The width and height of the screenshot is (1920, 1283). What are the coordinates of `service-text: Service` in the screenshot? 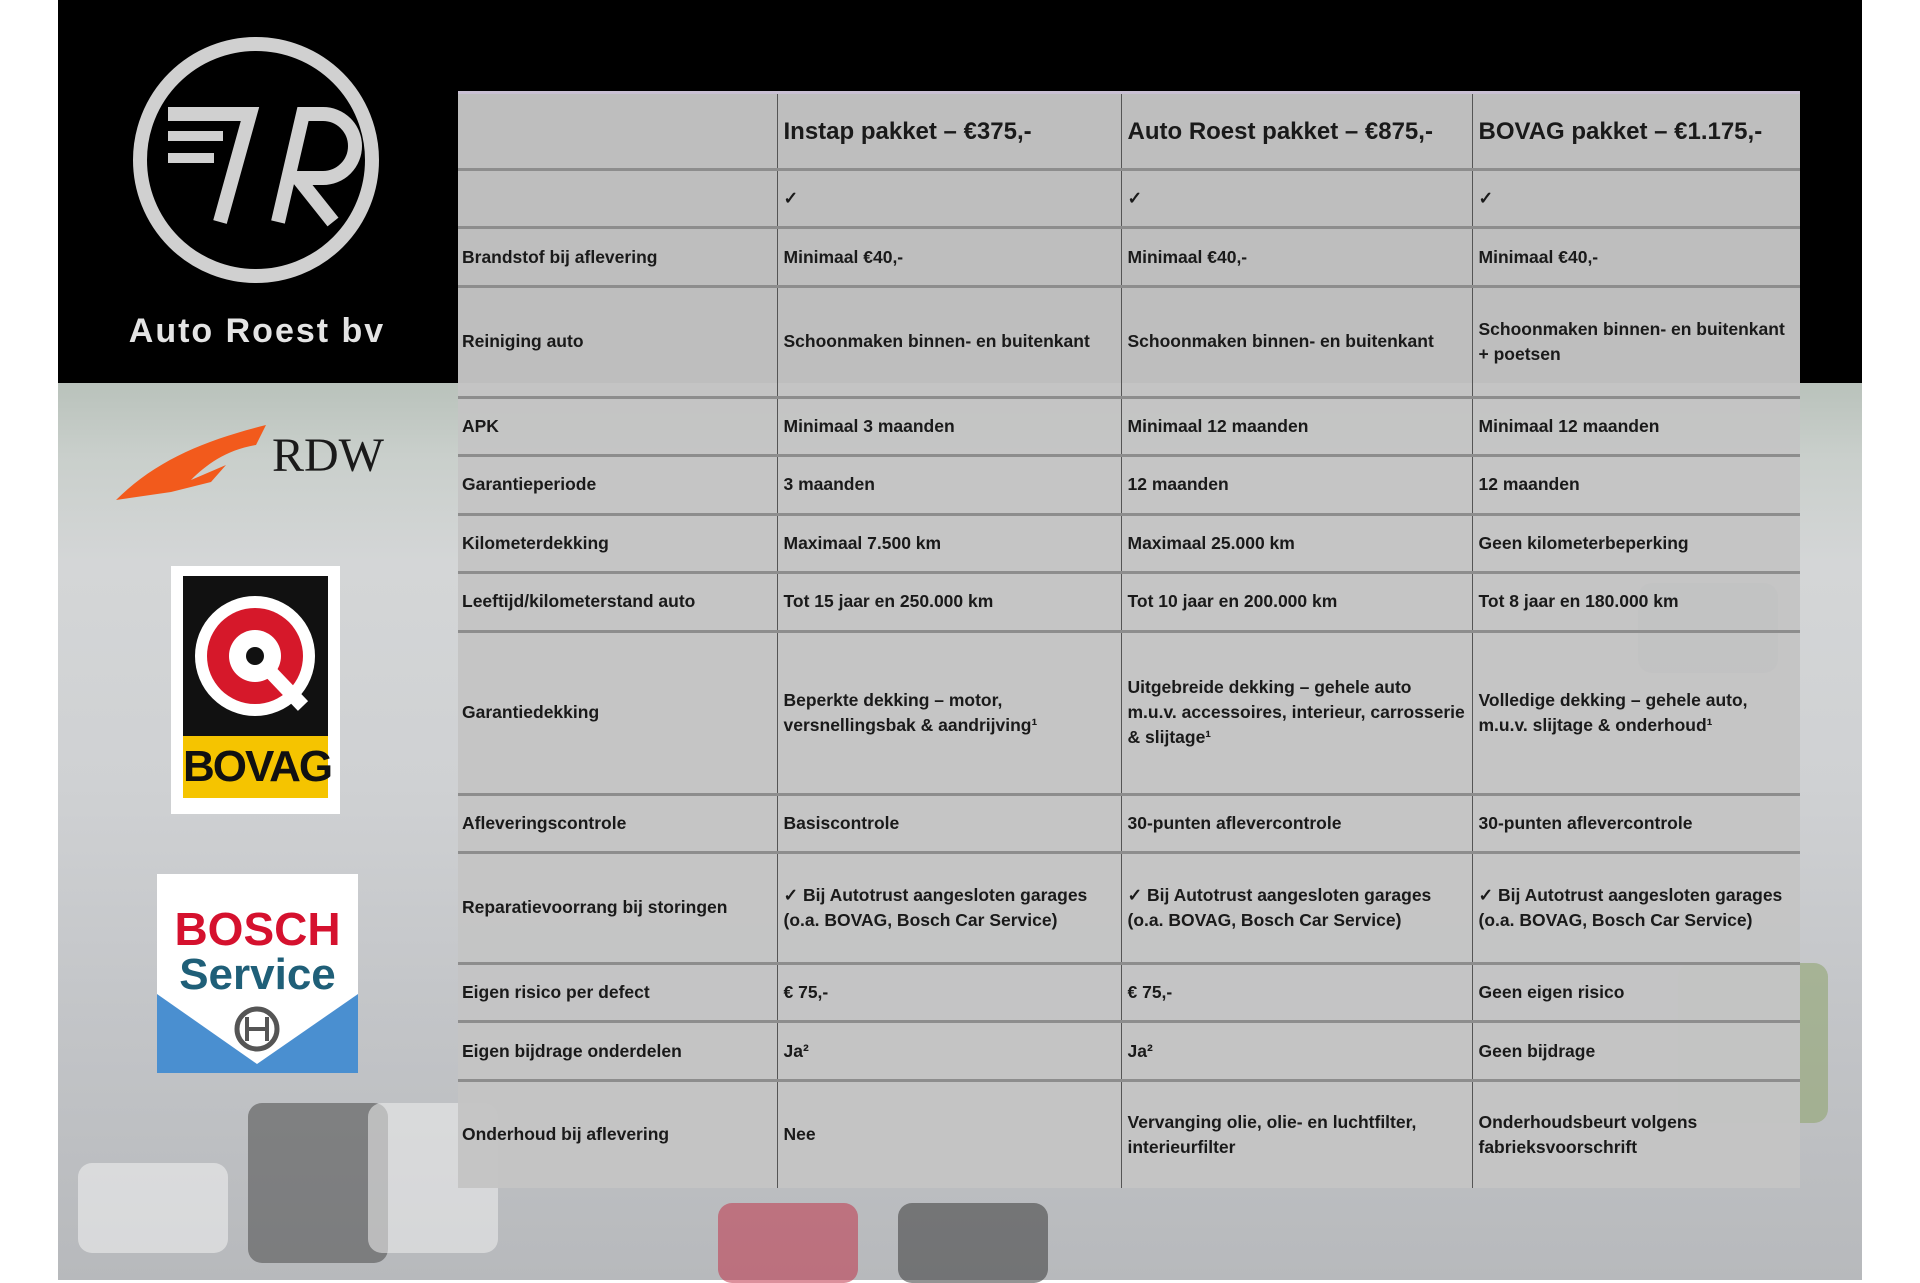 It's located at (257, 974).